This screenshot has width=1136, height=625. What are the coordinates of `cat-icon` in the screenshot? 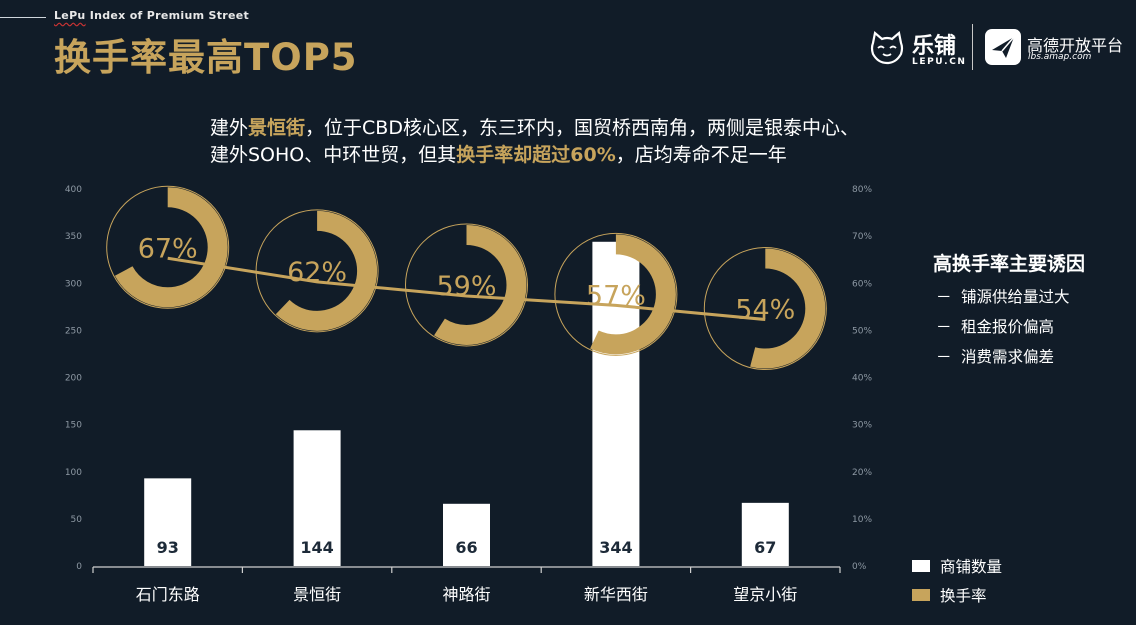 It's located at (887, 47).